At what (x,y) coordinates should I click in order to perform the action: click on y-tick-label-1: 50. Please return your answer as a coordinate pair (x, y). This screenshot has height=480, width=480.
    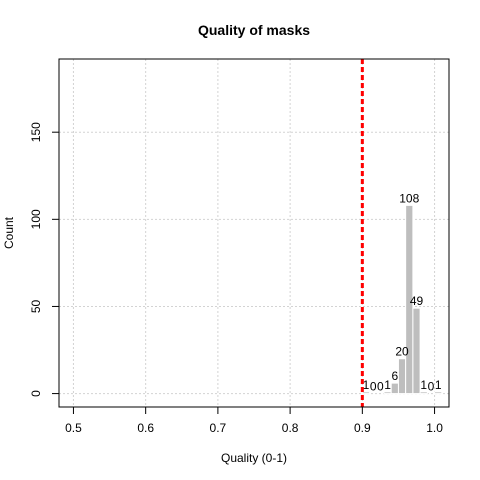
    Looking at the image, I should click on (36, 306).